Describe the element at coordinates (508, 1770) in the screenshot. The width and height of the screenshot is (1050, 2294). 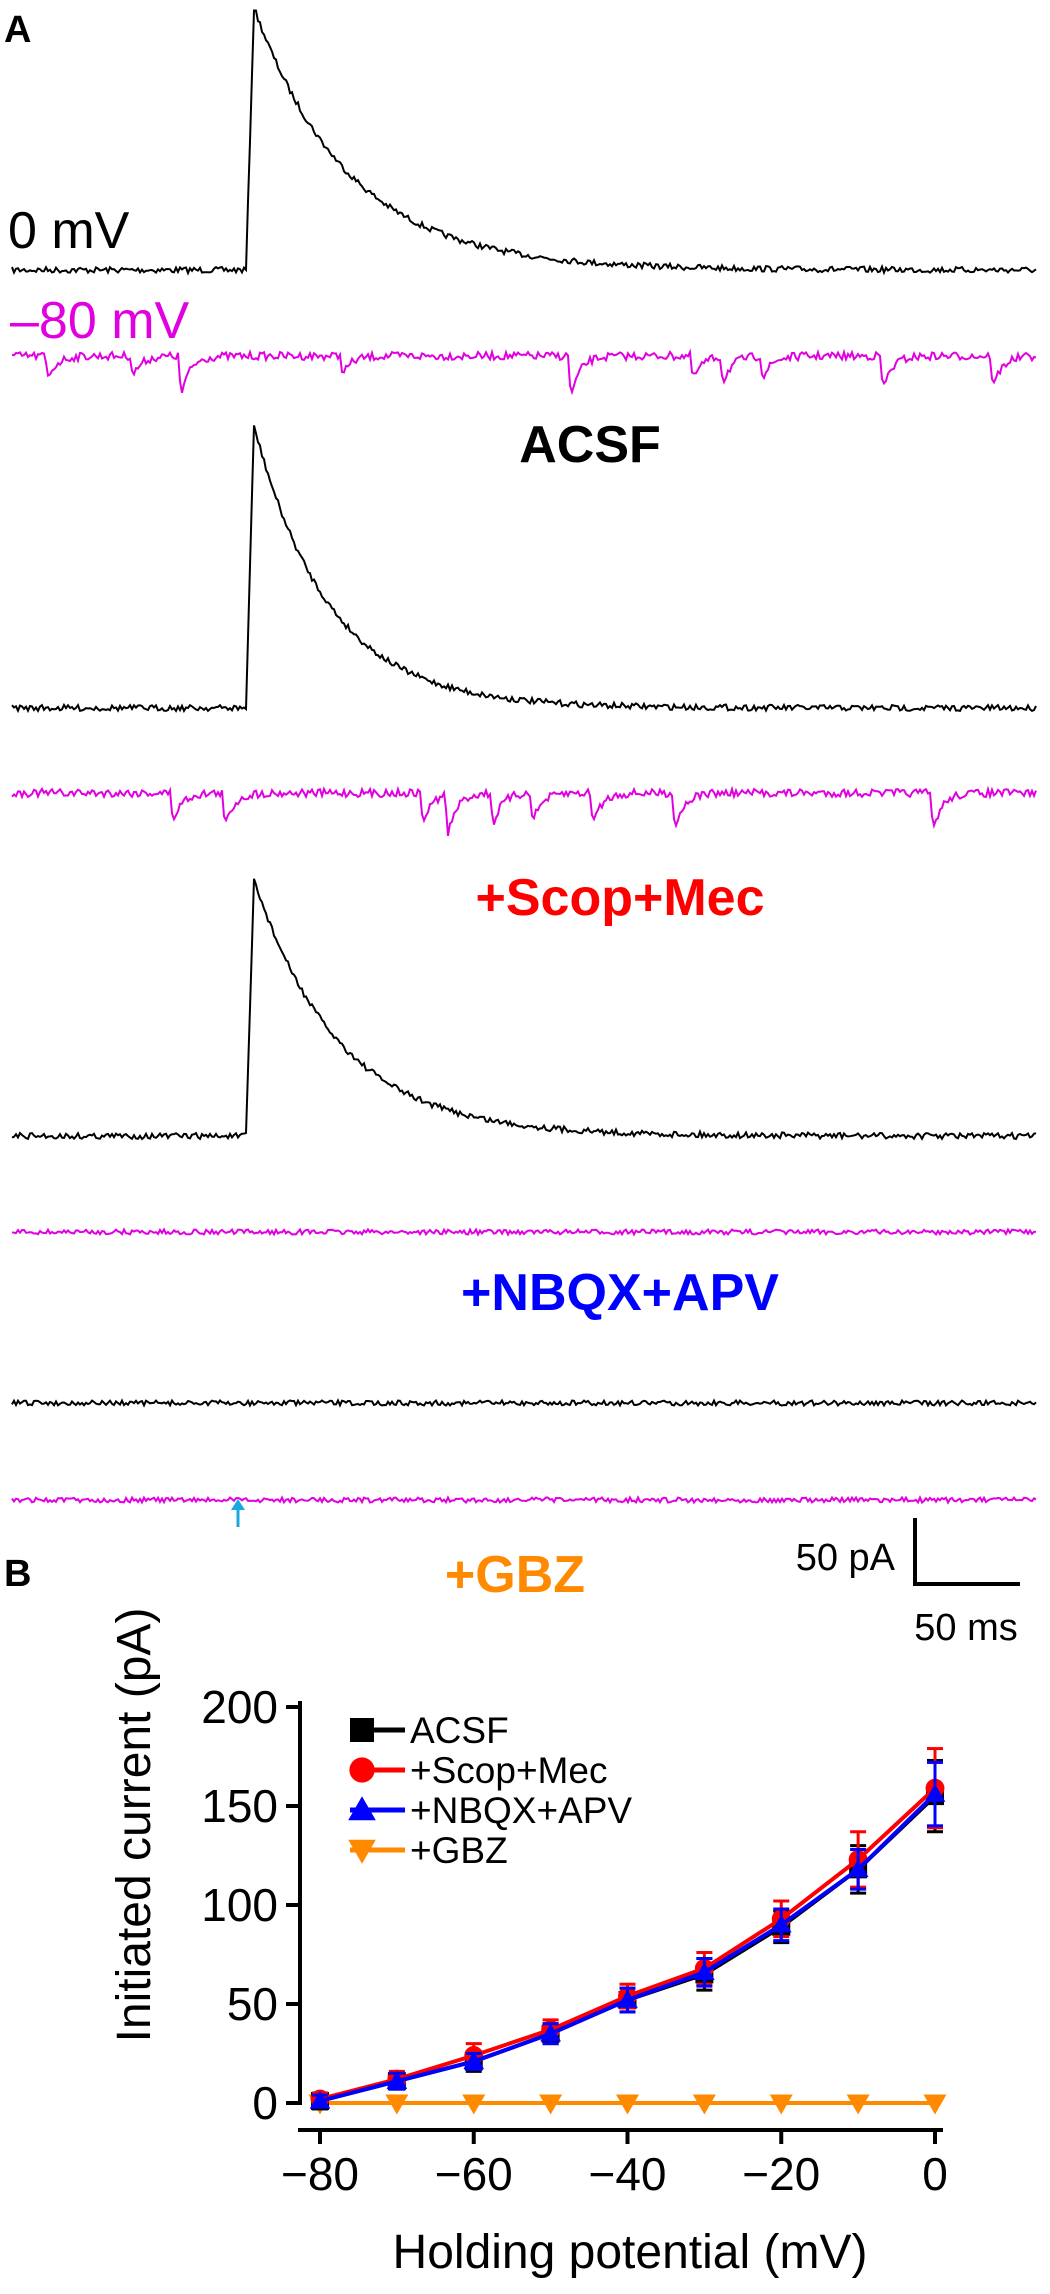
I see `legend-label: +Scop+Mec` at that location.